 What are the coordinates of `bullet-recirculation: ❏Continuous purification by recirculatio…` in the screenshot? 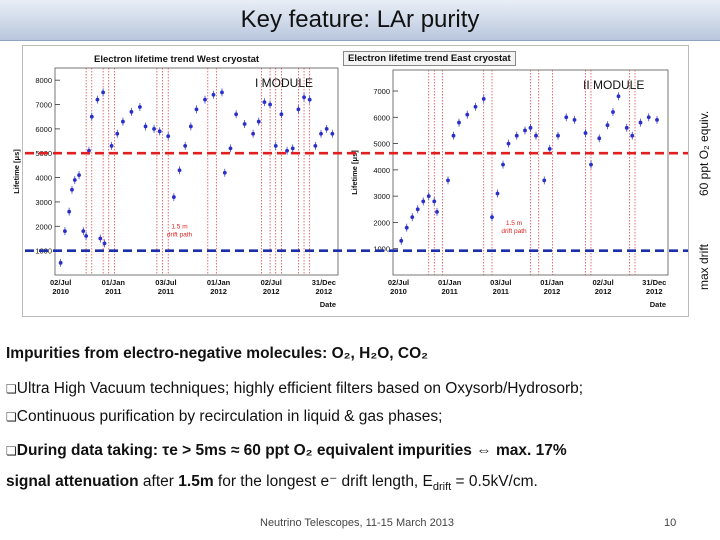 It's located at (224, 417).